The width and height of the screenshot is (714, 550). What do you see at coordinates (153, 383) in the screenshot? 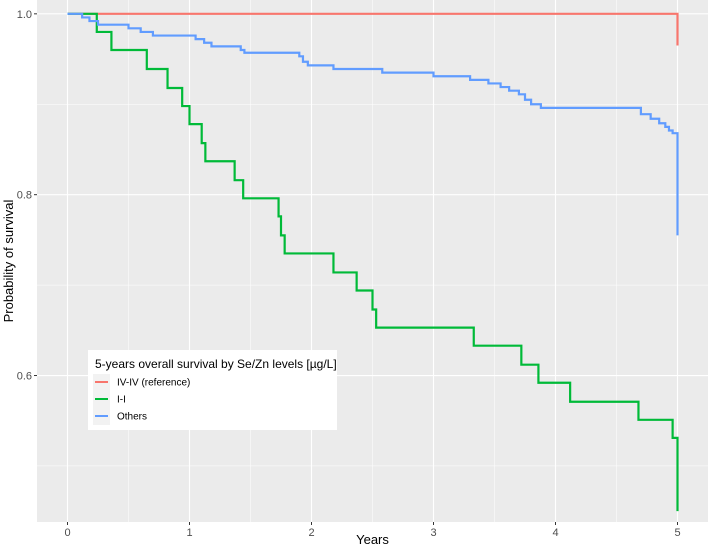
I see `legend-label: IV-IV (reference)` at bounding box center [153, 383].